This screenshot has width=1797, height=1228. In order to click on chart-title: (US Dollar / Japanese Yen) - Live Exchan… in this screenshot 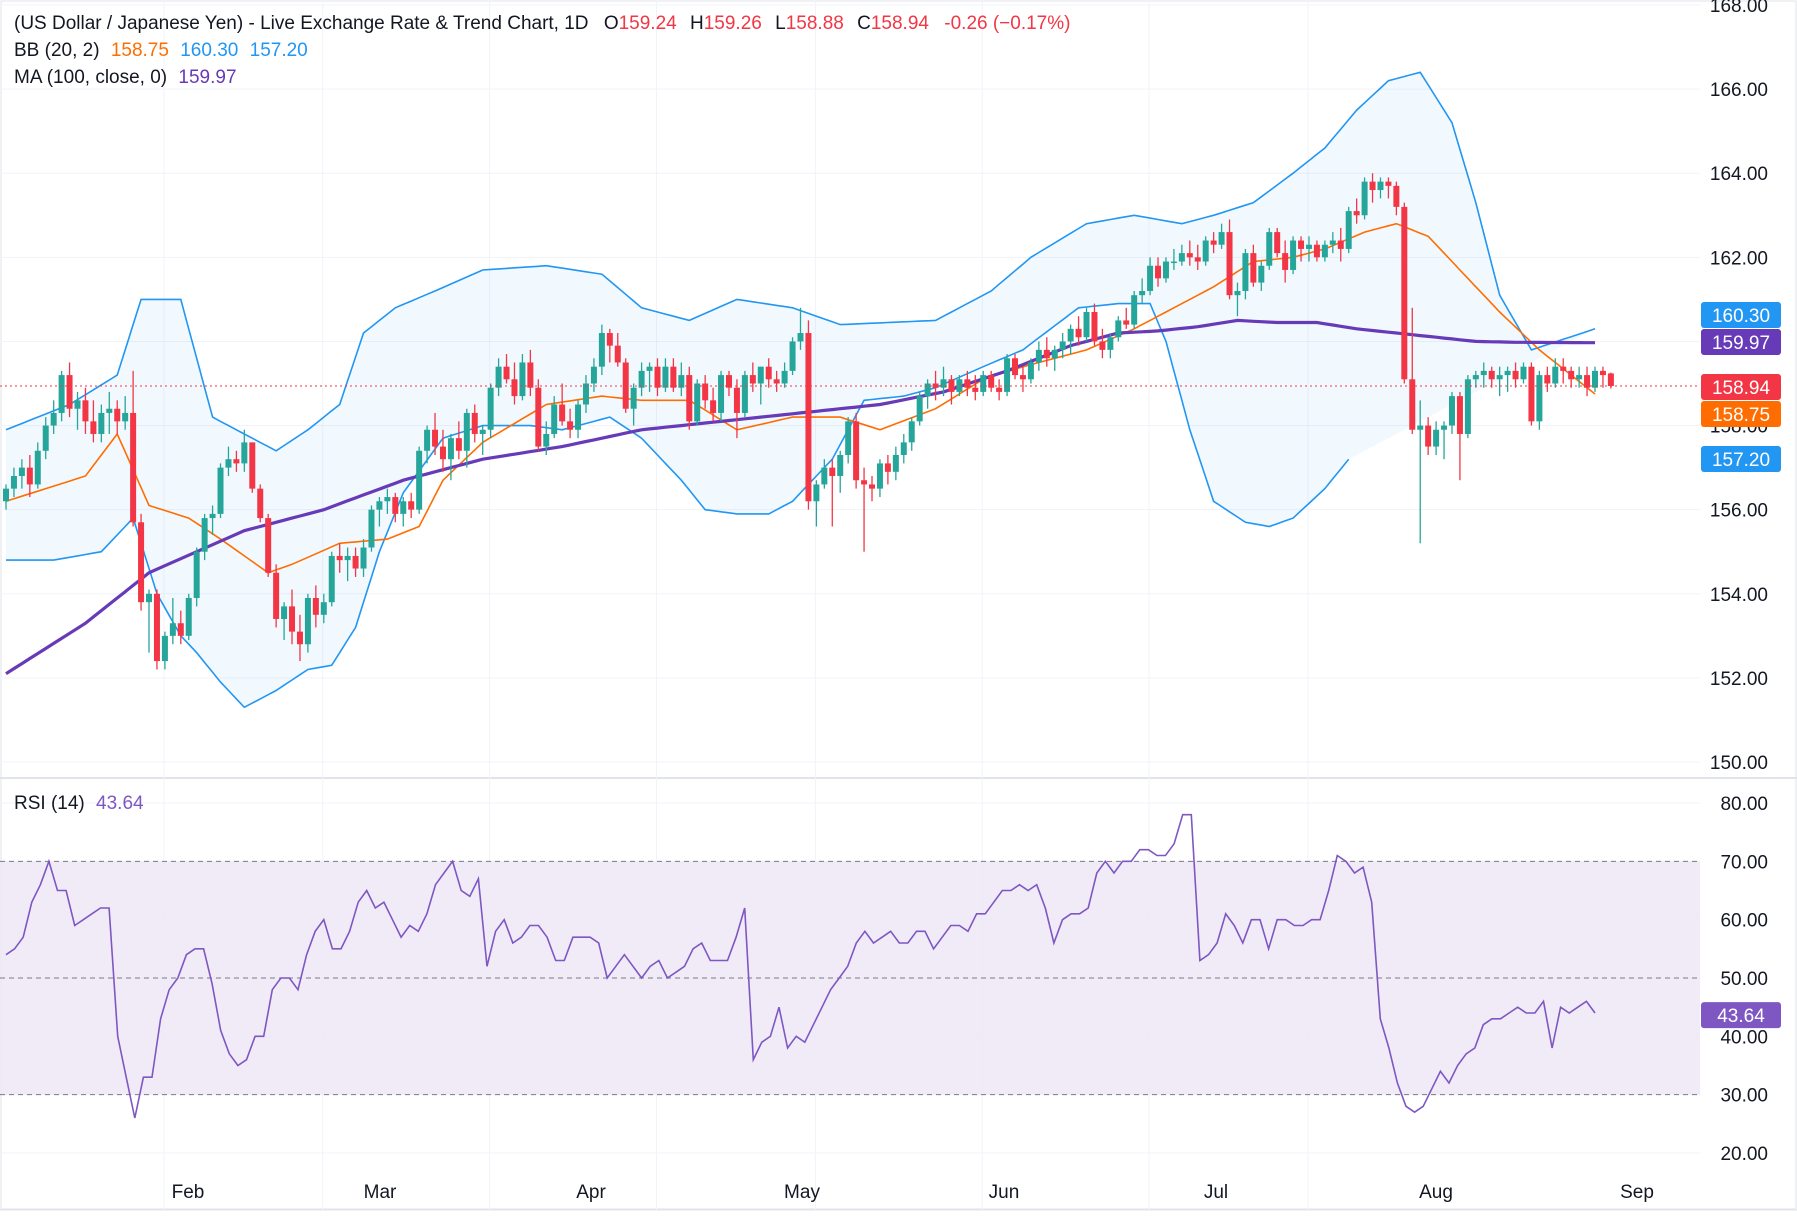, I will do `click(301, 23)`.